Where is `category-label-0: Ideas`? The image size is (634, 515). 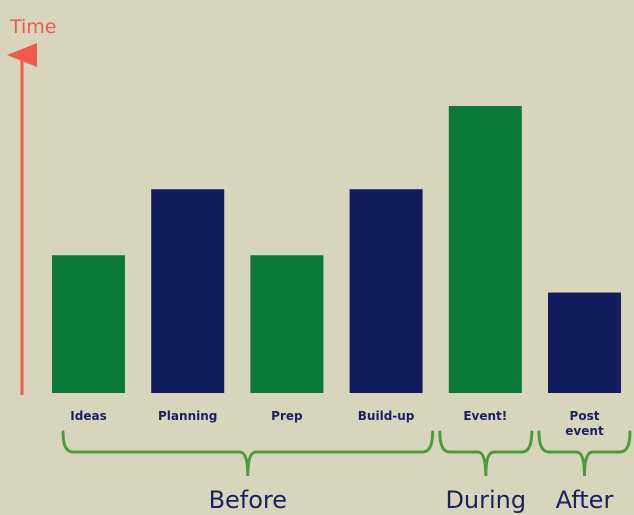
category-label-0: Ideas is located at coordinates (88, 416).